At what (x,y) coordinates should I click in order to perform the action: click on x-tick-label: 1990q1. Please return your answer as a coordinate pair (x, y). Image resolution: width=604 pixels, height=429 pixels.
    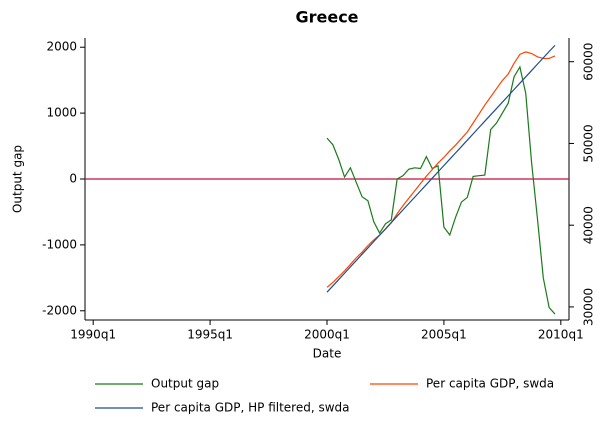
    Looking at the image, I should click on (93, 335).